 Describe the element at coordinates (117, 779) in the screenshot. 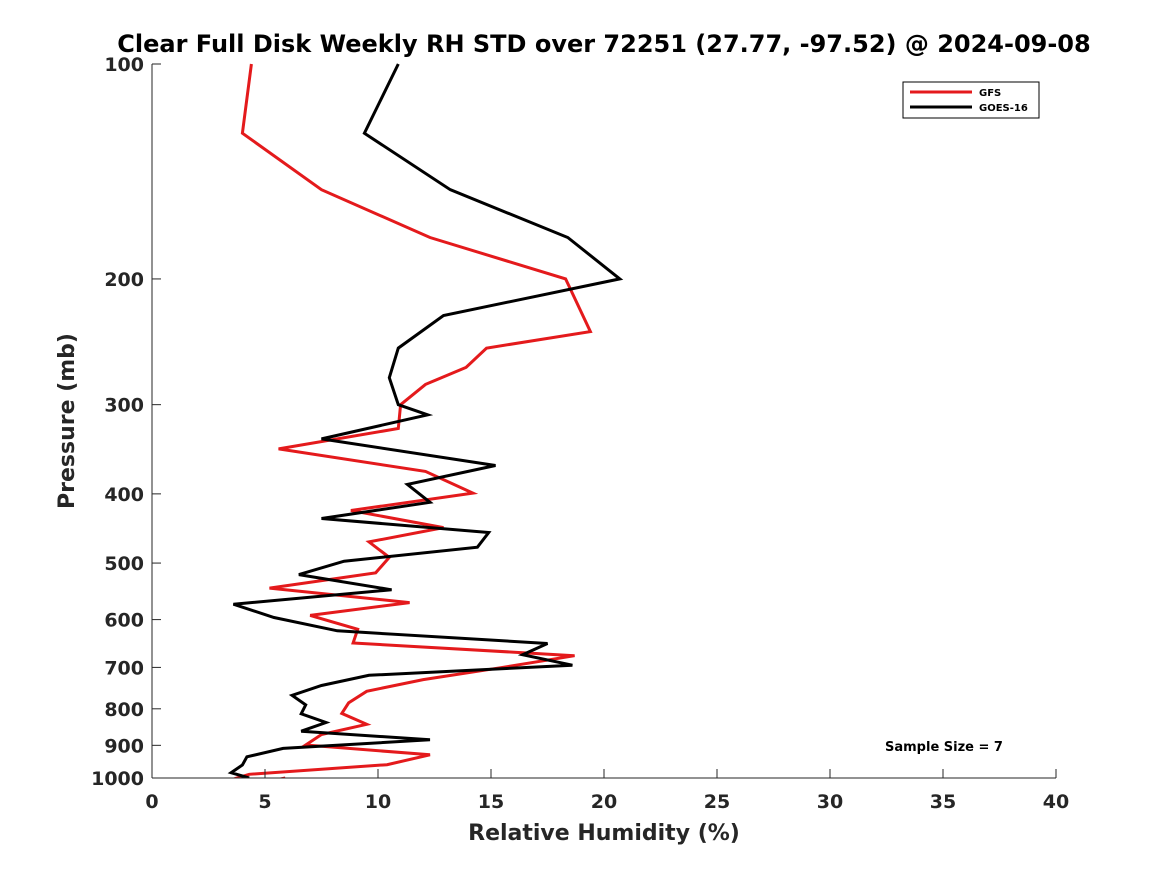

I see `y-tick-label: 1000` at that location.